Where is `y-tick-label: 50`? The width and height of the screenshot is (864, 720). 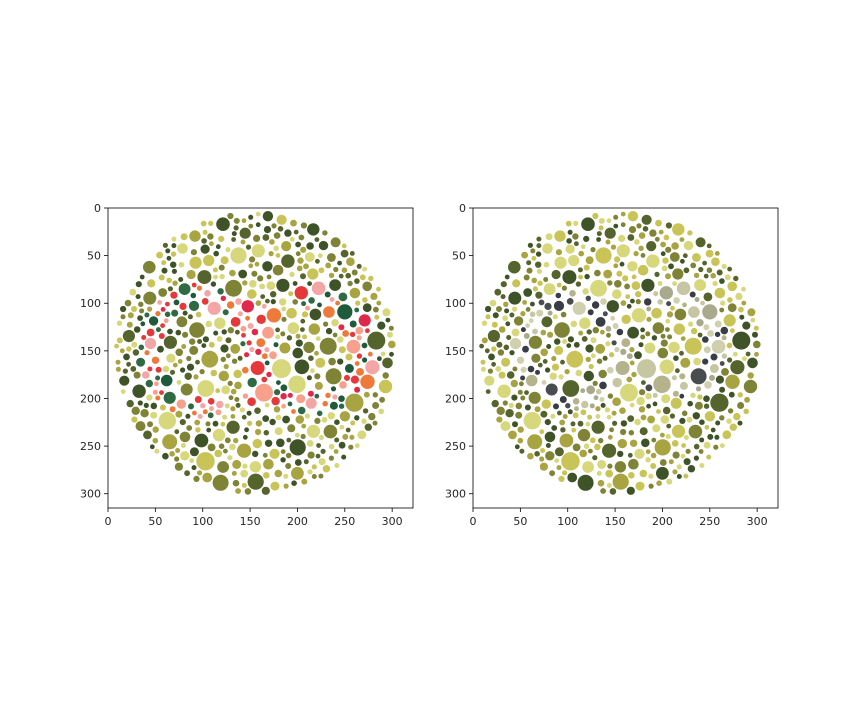 y-tick-label: 50 is located at coordinates (94, 256).